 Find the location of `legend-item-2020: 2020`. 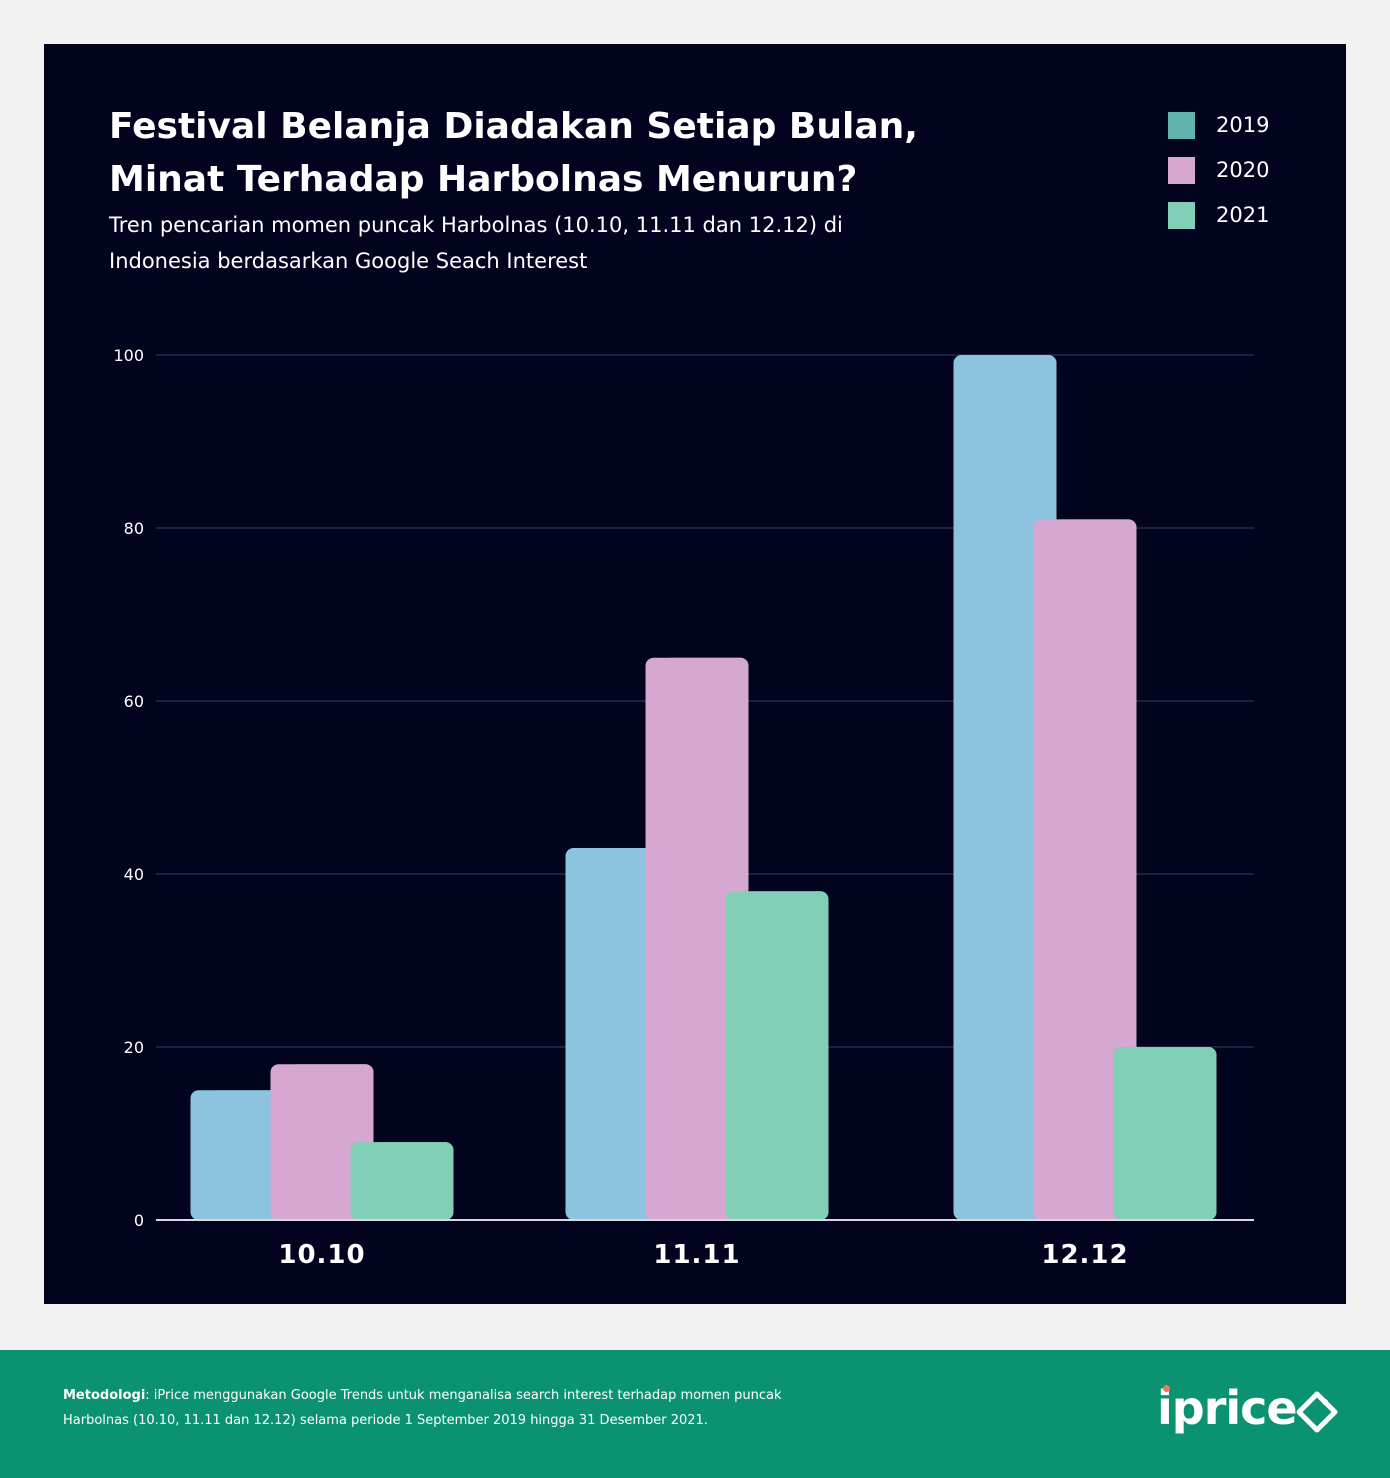

legend-item-2020: 2020 is located at coordinates (1248, 177).